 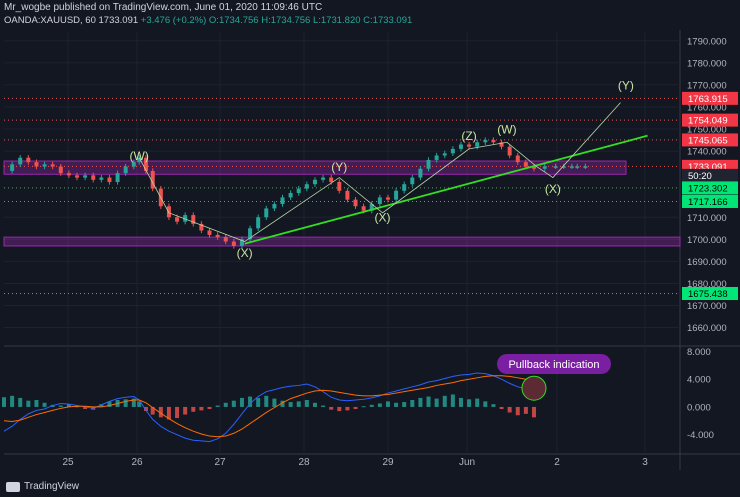 I want to click on x-tick-label-7: 3, so click(x=645, y=462).